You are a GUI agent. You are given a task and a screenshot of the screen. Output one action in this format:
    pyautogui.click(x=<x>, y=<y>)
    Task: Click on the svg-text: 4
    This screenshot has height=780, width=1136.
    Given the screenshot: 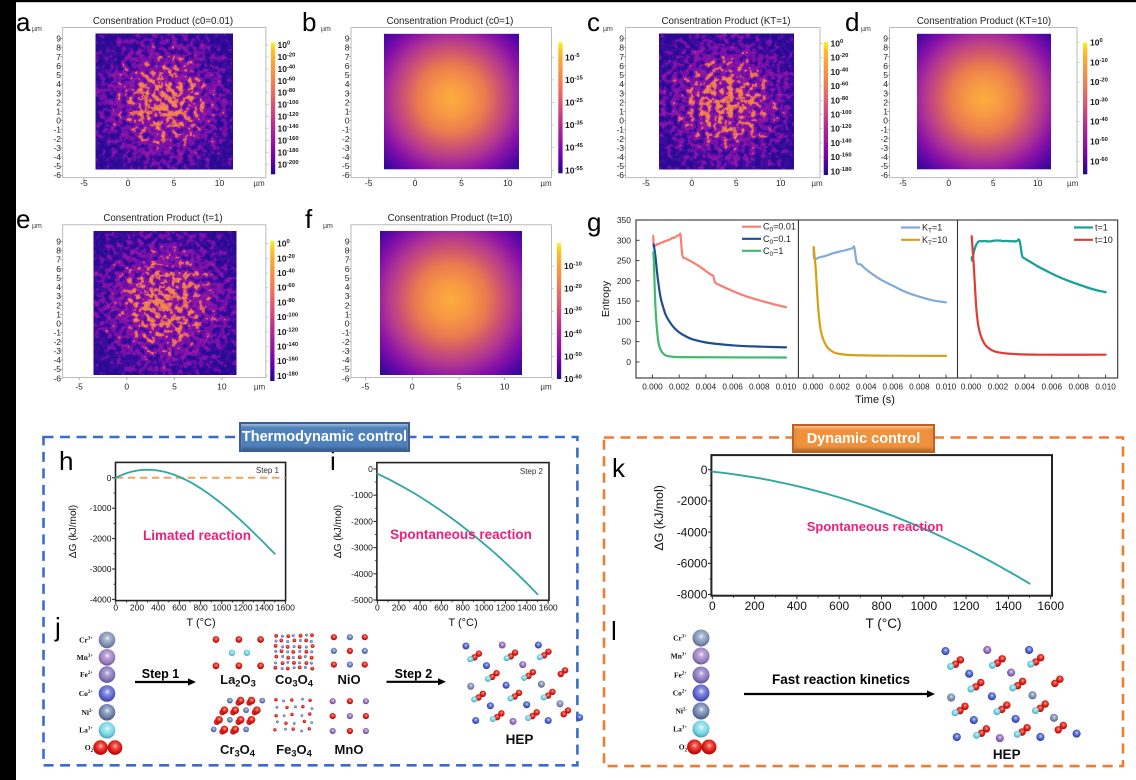 What is the action you would take?
    pyautogui.click(x=58, y=84)
    